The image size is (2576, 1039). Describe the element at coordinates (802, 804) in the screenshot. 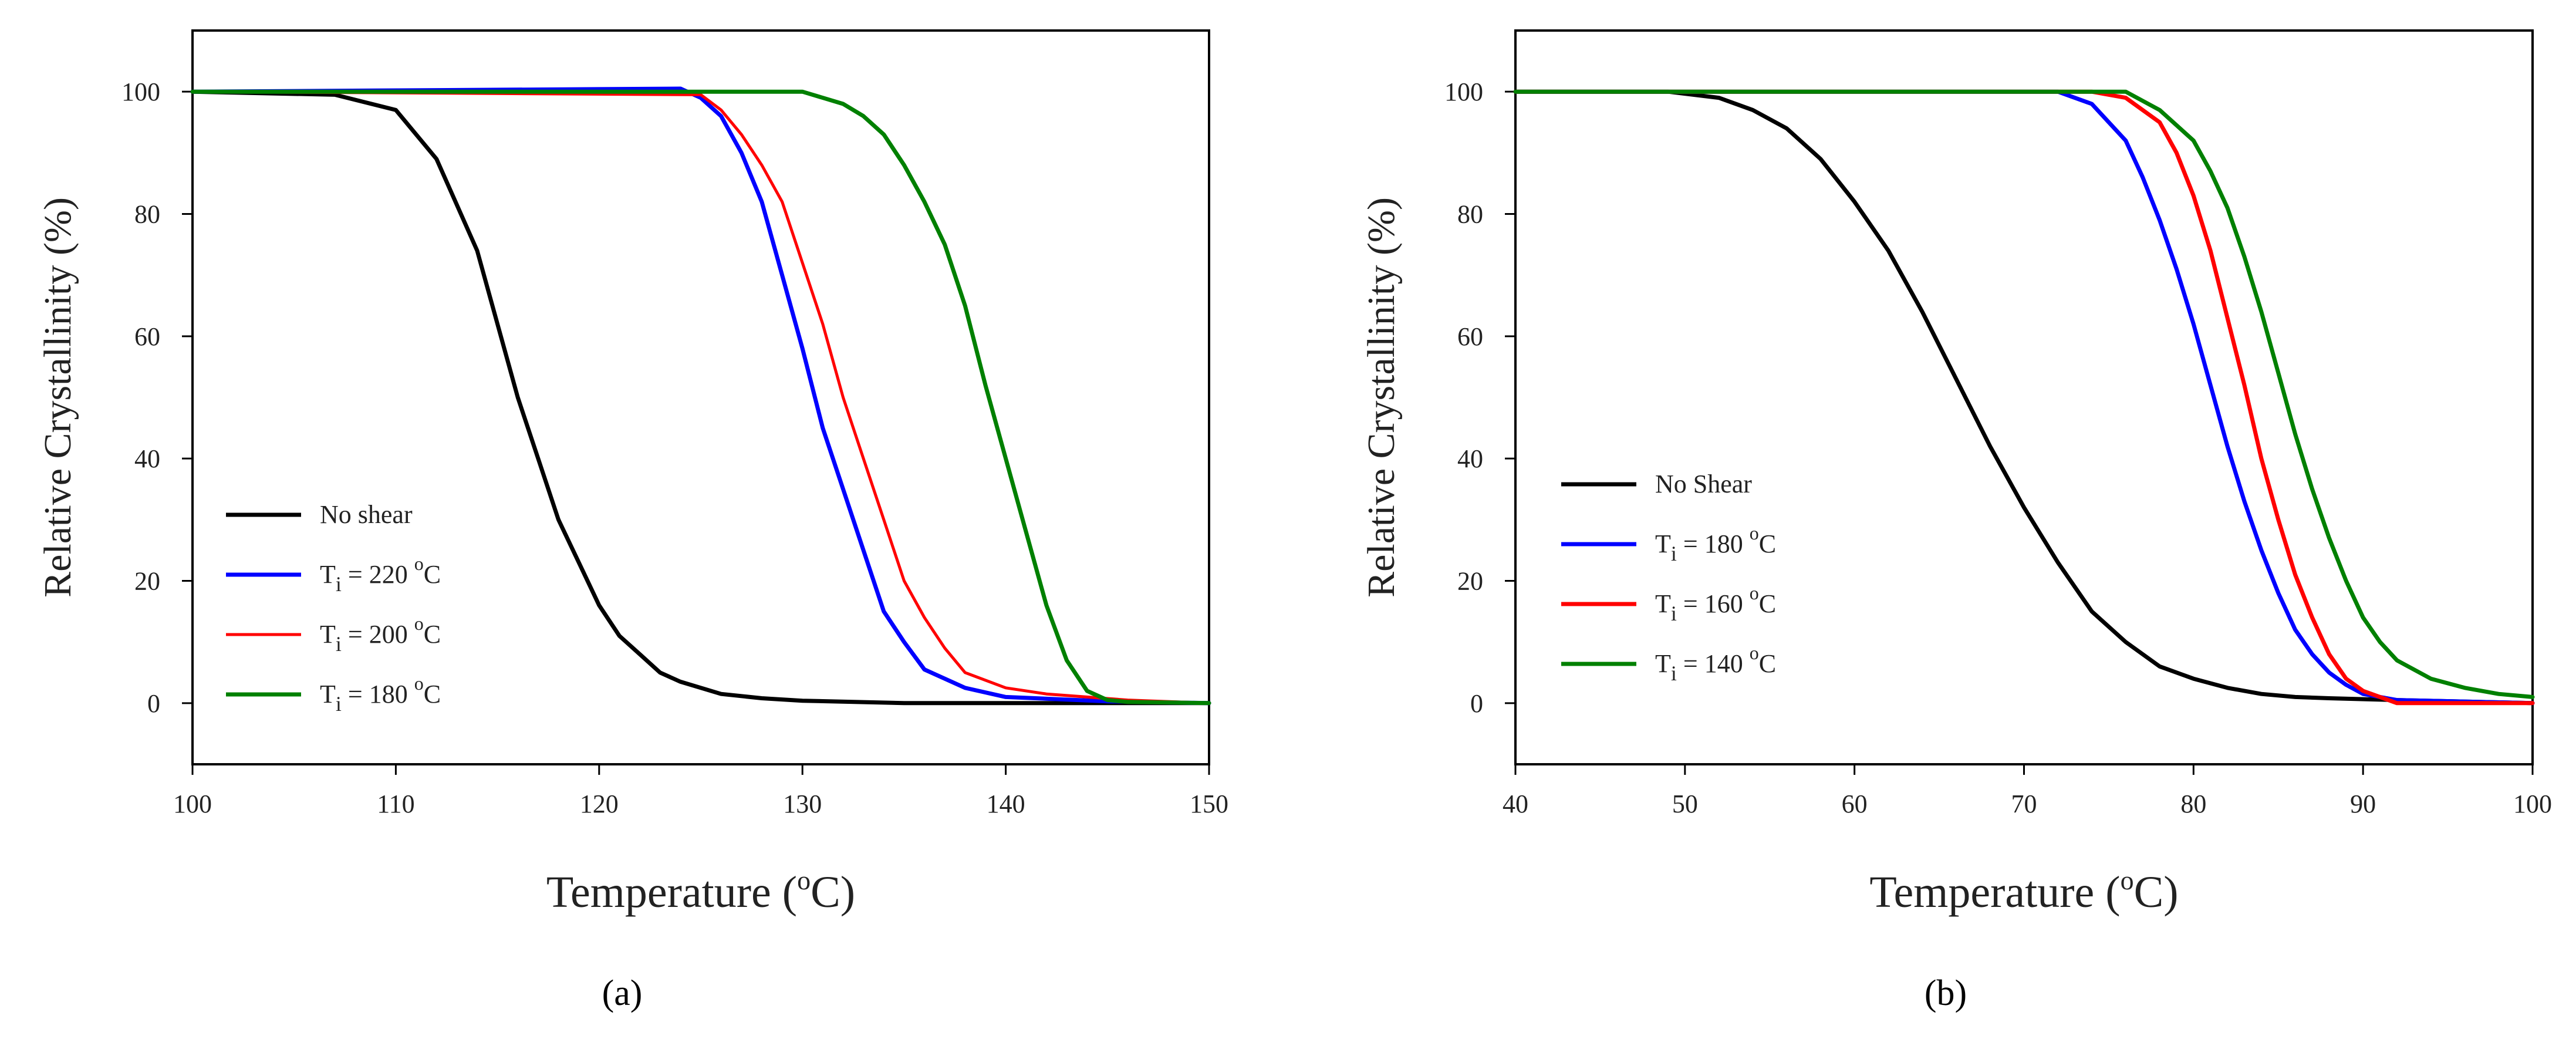

I see `chart-a-x-tick-label: 130` at that location.